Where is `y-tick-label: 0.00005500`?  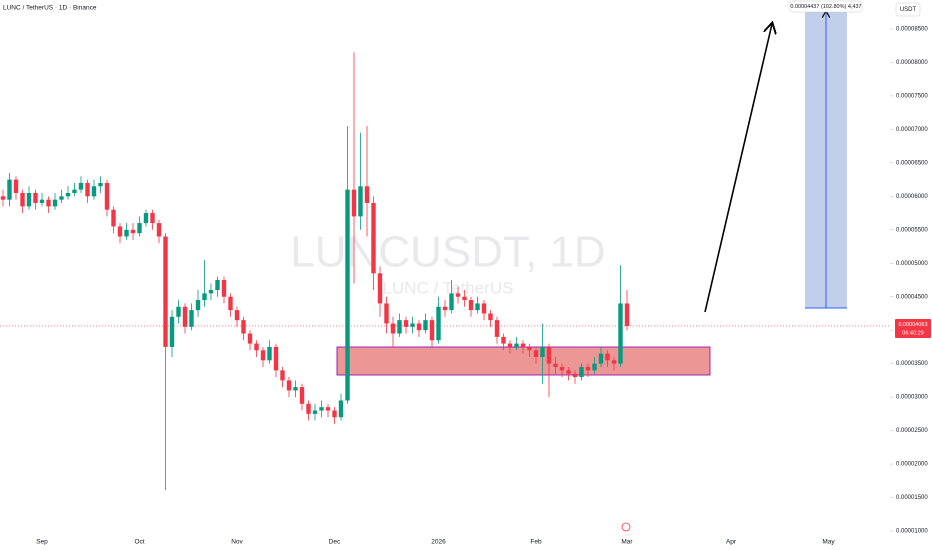
y-tick-label: 0.00005500 is located at coordinates (912, 230).